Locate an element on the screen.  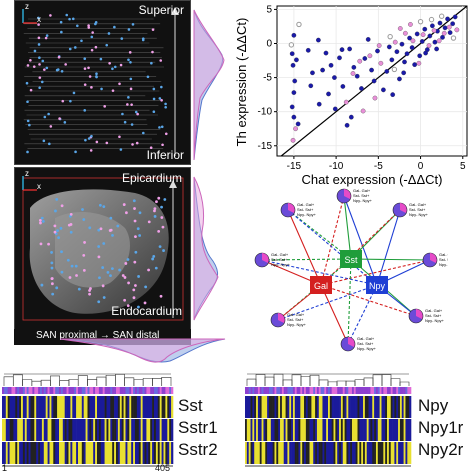
svg-text: Gal- Gal+ is located at coordinates (443, 254).